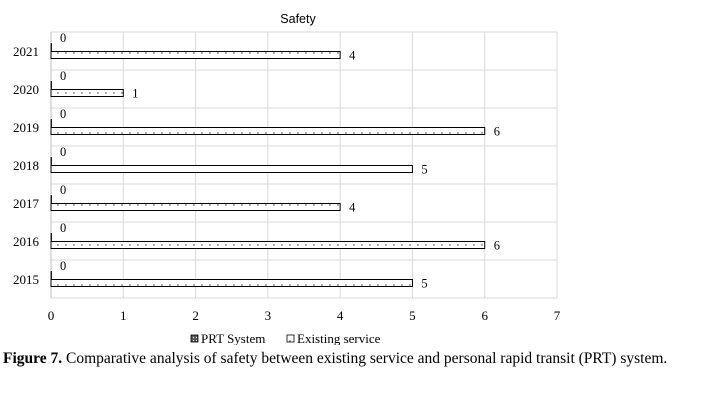 This screenshot has width=707, height=401. I want to click on y-tick-labels: 2021 2020 2019 2018 2017 2016 2015, so click(26, 165).